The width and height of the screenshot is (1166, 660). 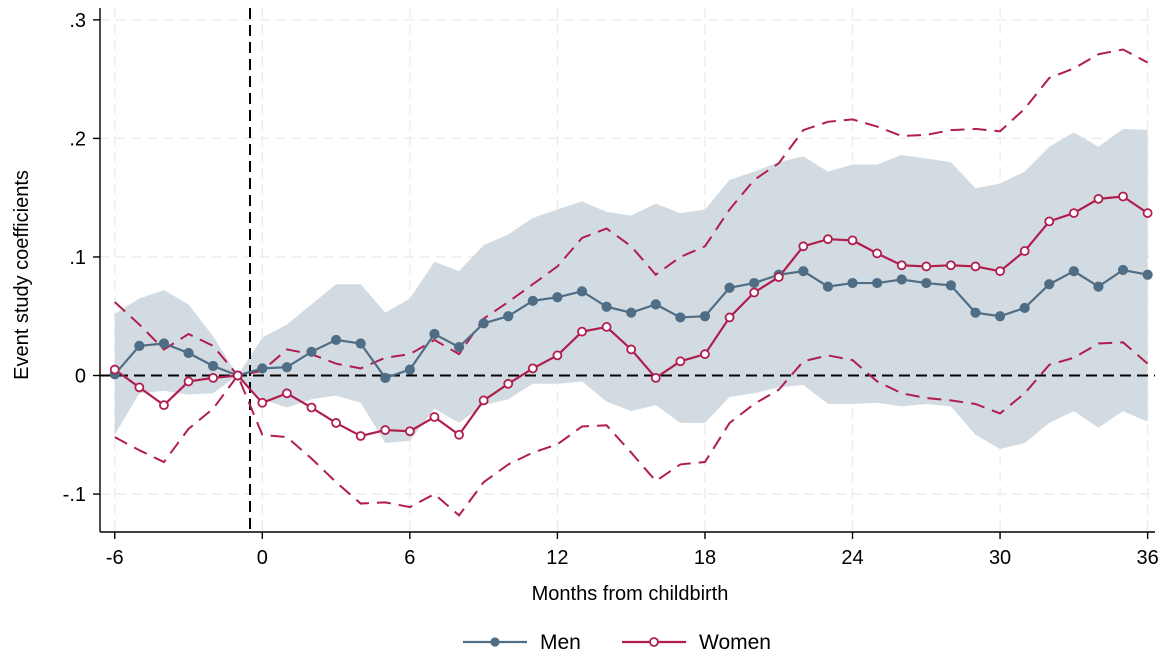 What do you see at coordinates (1147, 558) in the screenshot?
I see `x-tick-label: 36` at bounding box center [1147, 558].